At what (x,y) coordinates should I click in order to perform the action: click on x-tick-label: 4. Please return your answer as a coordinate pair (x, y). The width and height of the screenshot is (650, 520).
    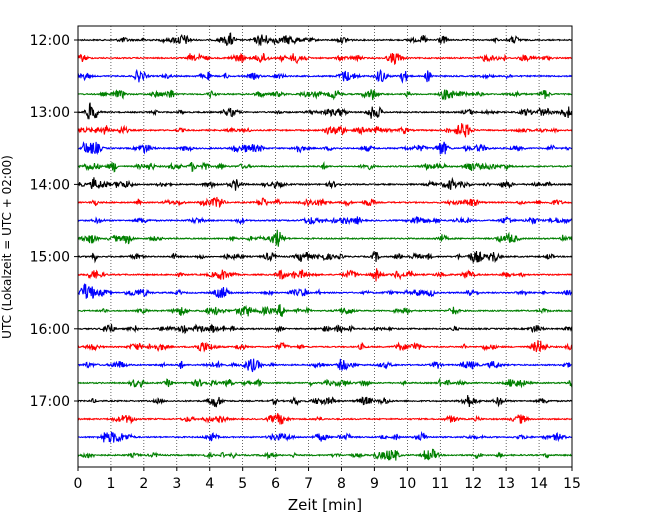
    Looking at the image, I should click on (209, 484).